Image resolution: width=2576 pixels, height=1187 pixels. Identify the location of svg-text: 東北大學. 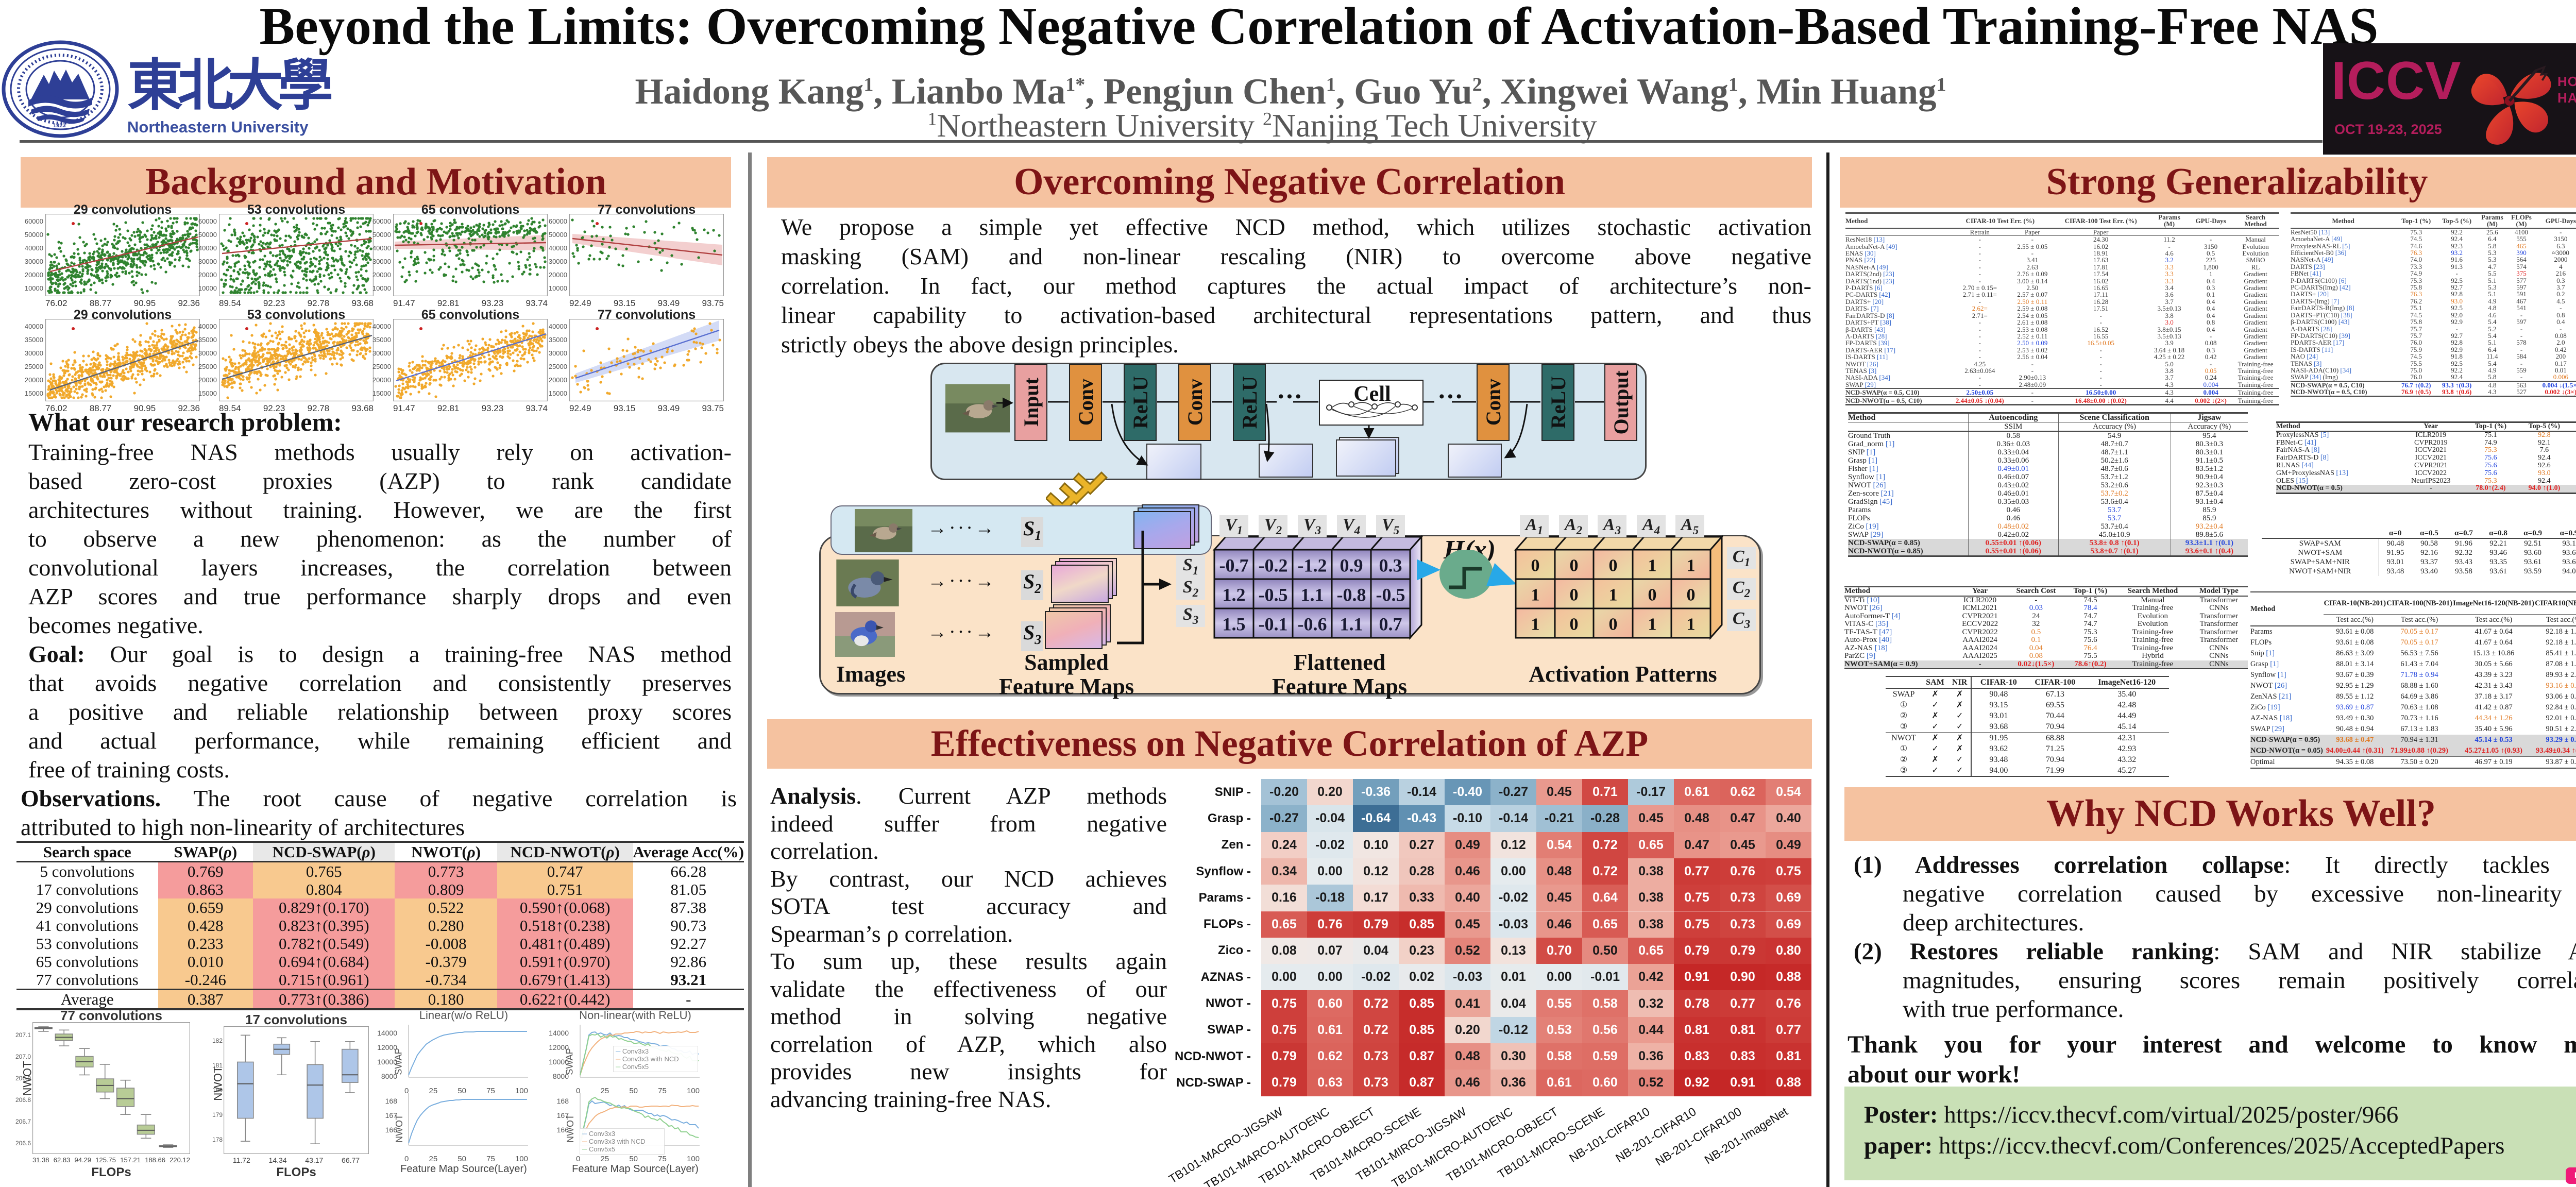
(230, 86).